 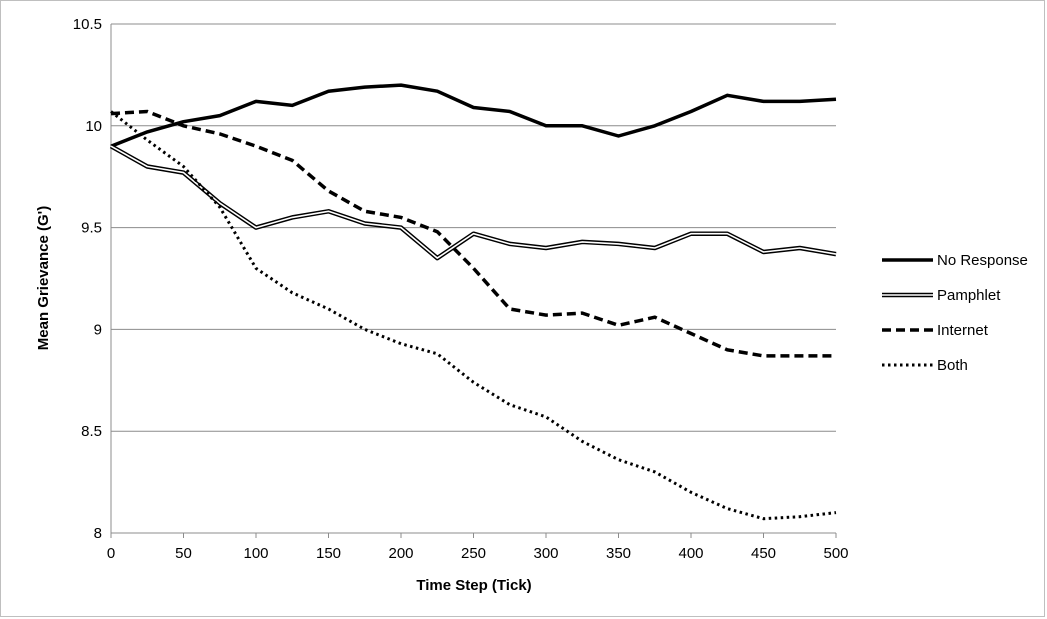 I want to click on series-line-no-response, so click(x=473, y=115).